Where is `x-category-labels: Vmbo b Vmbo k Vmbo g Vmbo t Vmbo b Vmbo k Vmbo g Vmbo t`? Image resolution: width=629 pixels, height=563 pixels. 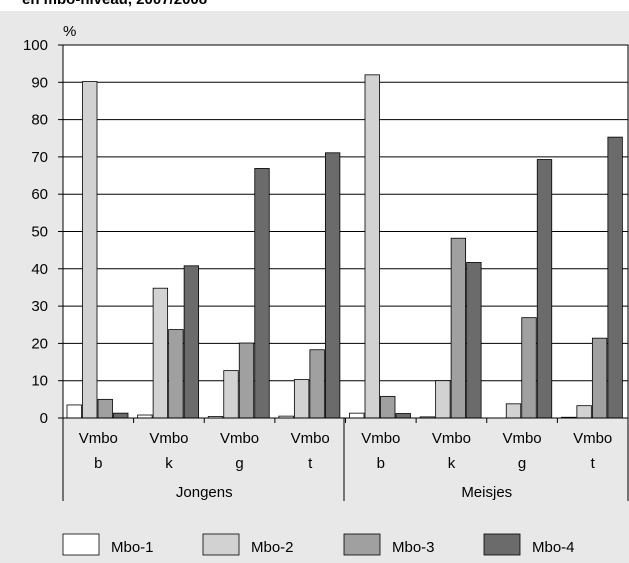 x-category-labels: Vmbo b Vmbo k Vmbo g Vmbo t Vmbo b Vmbo k Vmbo g Vmbo t is located at coordinates (346, 451).